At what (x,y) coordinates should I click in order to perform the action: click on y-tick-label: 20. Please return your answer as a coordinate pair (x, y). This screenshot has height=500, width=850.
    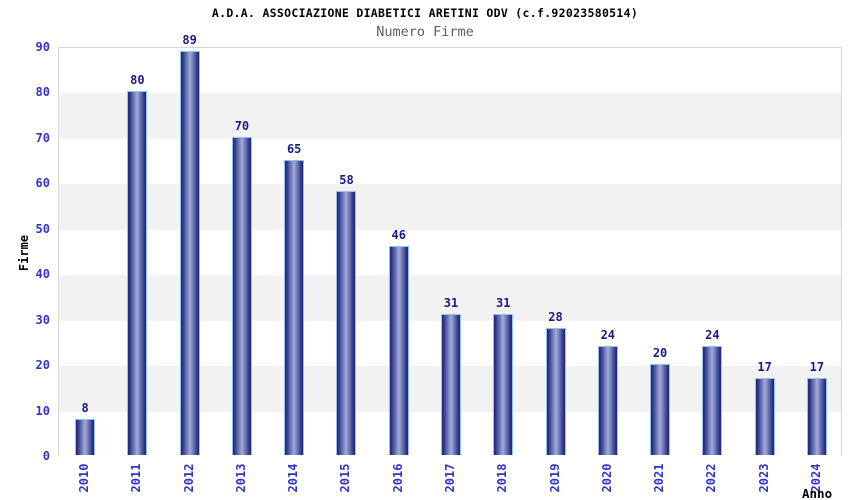
    Looking at the image, I should click on (42, 365).